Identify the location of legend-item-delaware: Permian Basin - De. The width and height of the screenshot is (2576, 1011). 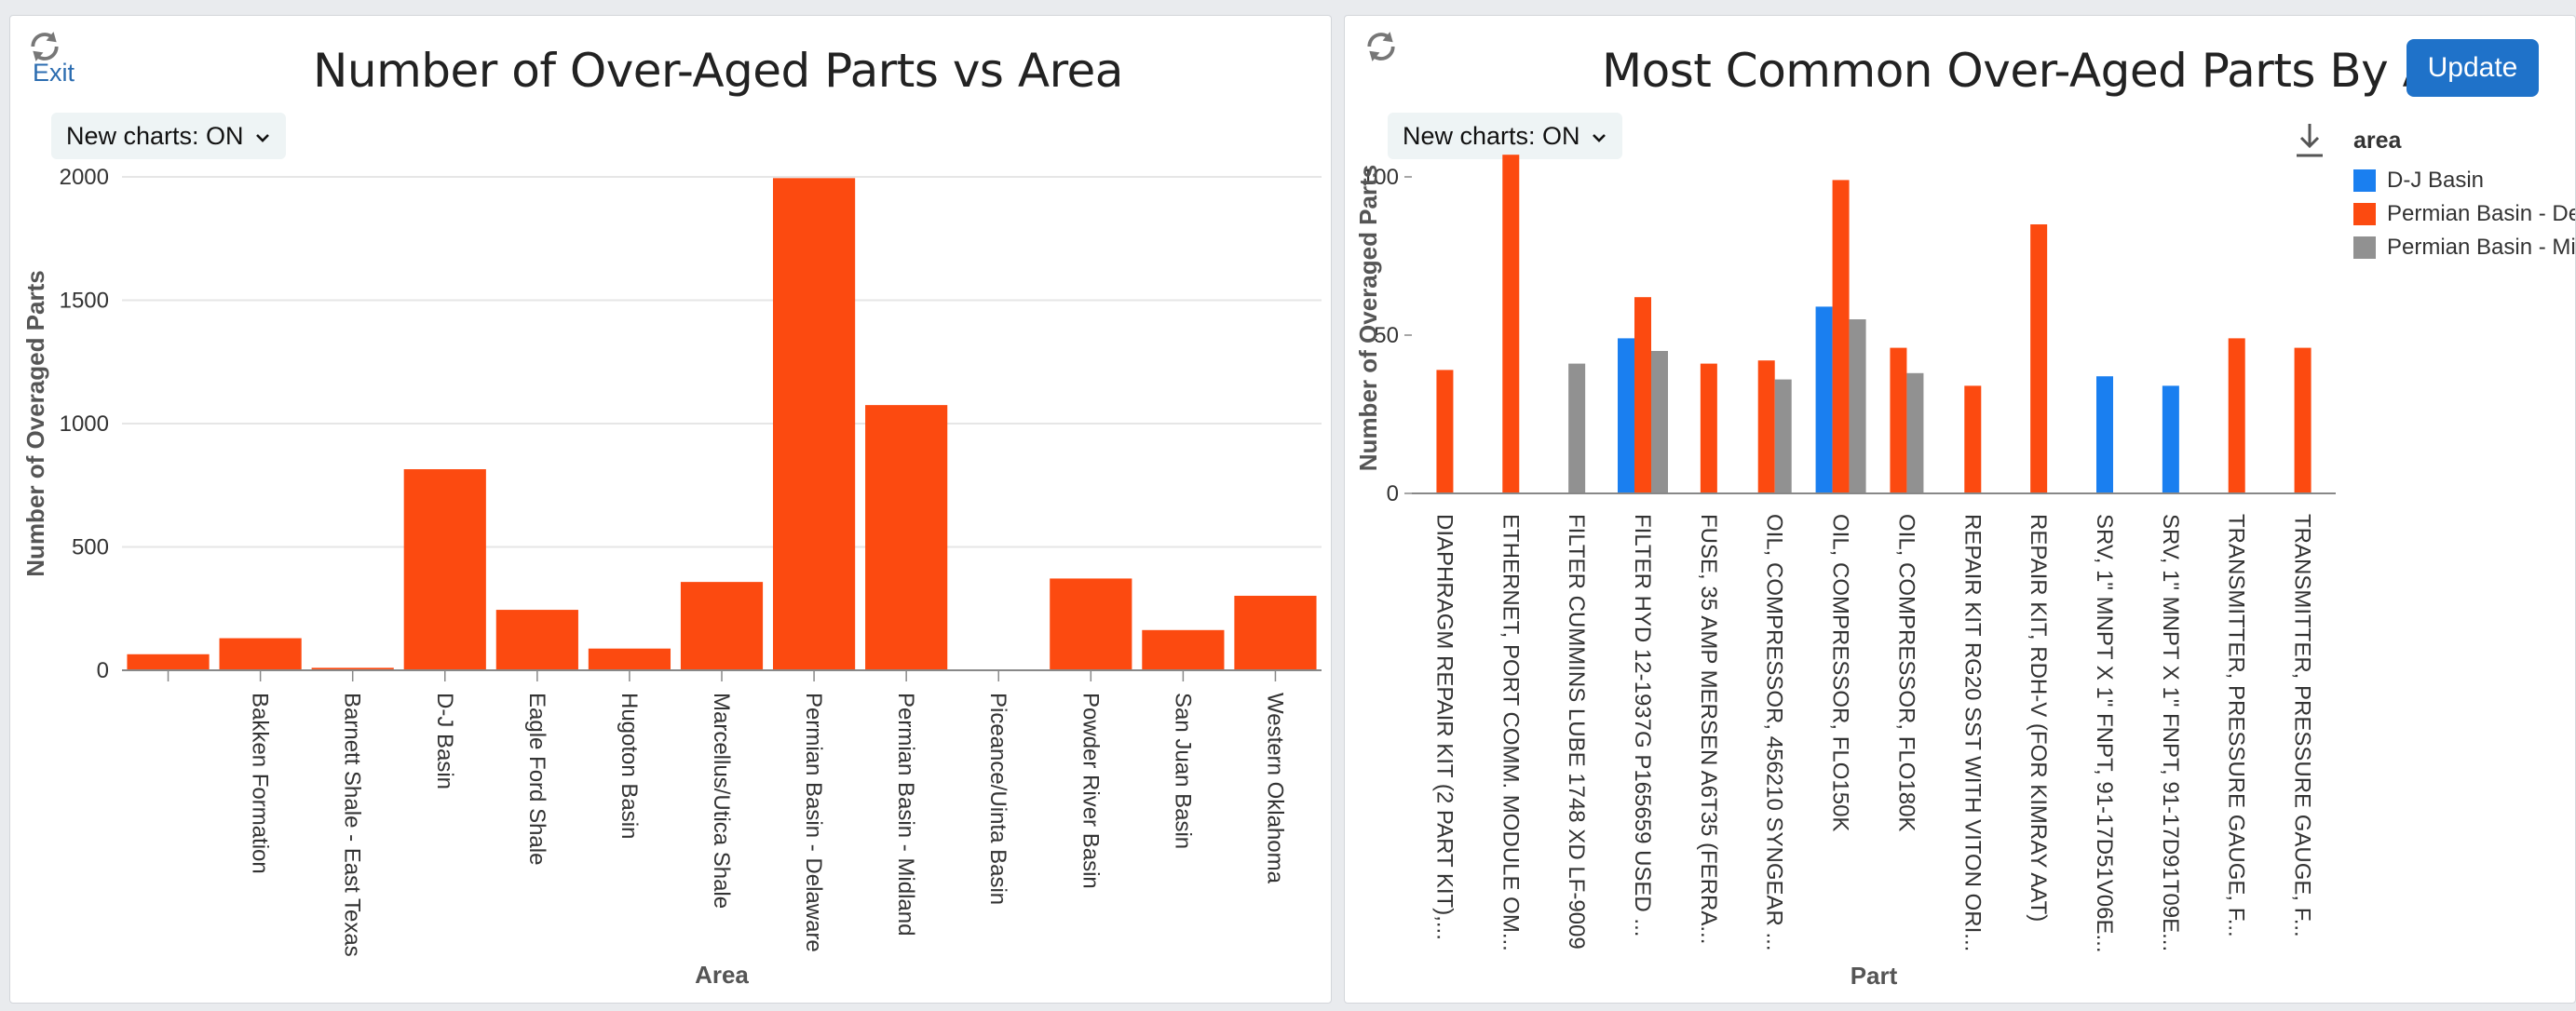
(2464, 214).